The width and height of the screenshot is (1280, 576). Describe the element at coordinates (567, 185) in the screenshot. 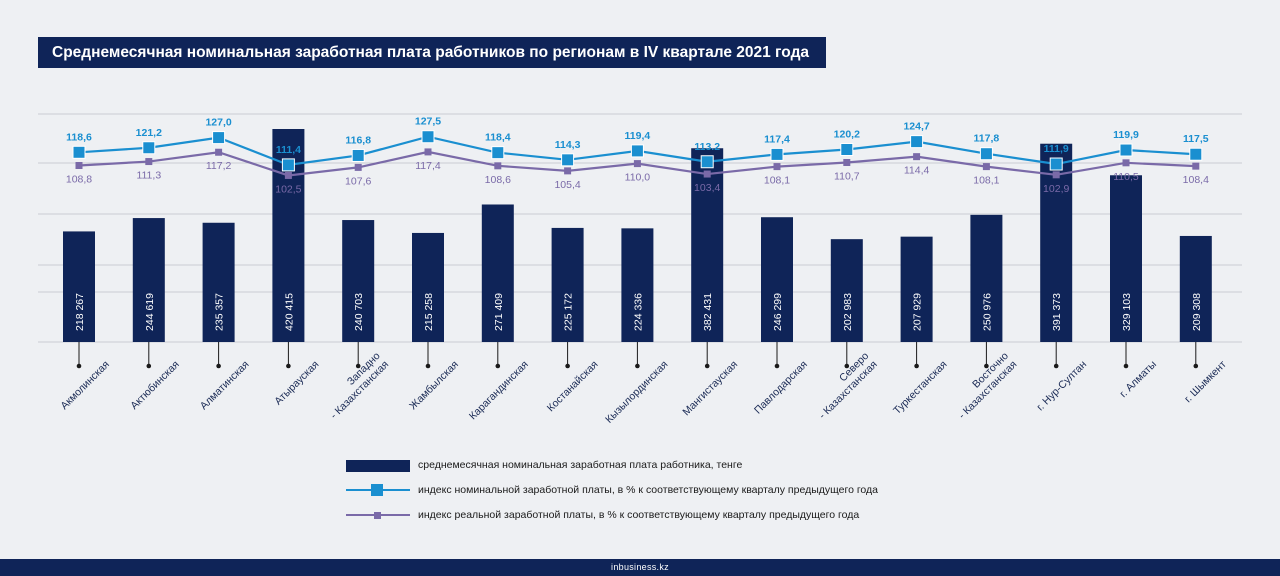

I see `real-index-label: 105,4` at that location.